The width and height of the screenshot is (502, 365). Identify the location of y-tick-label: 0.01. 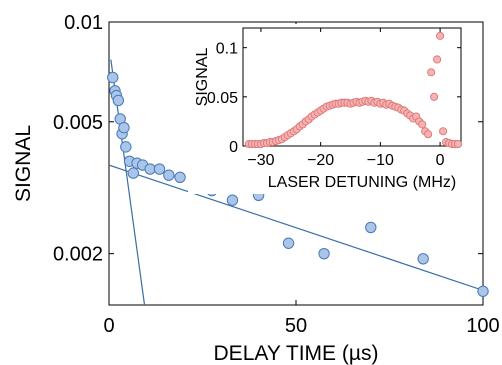
(83, 23).